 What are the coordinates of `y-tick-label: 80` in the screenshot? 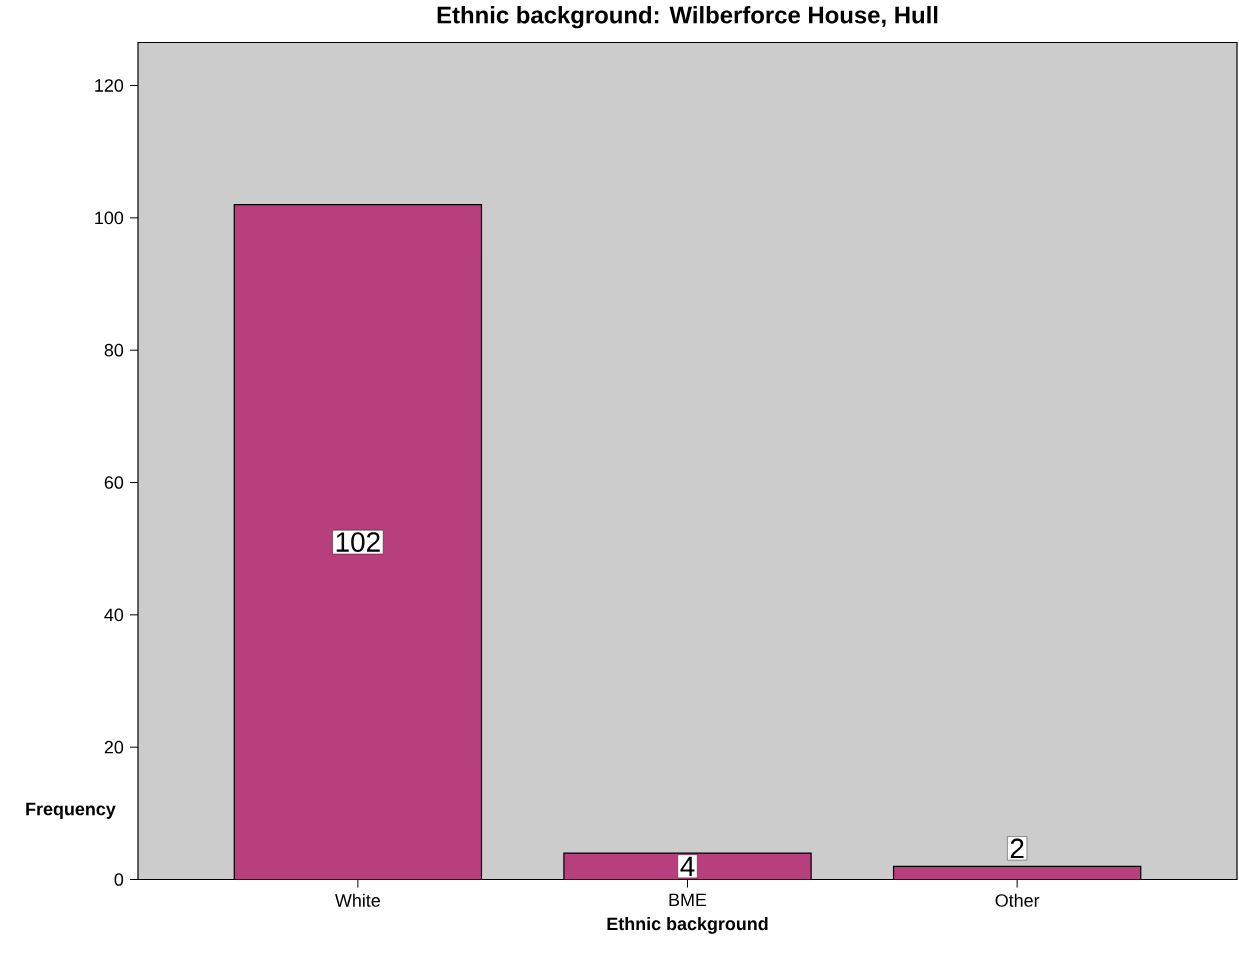 It's located at (114, 350).